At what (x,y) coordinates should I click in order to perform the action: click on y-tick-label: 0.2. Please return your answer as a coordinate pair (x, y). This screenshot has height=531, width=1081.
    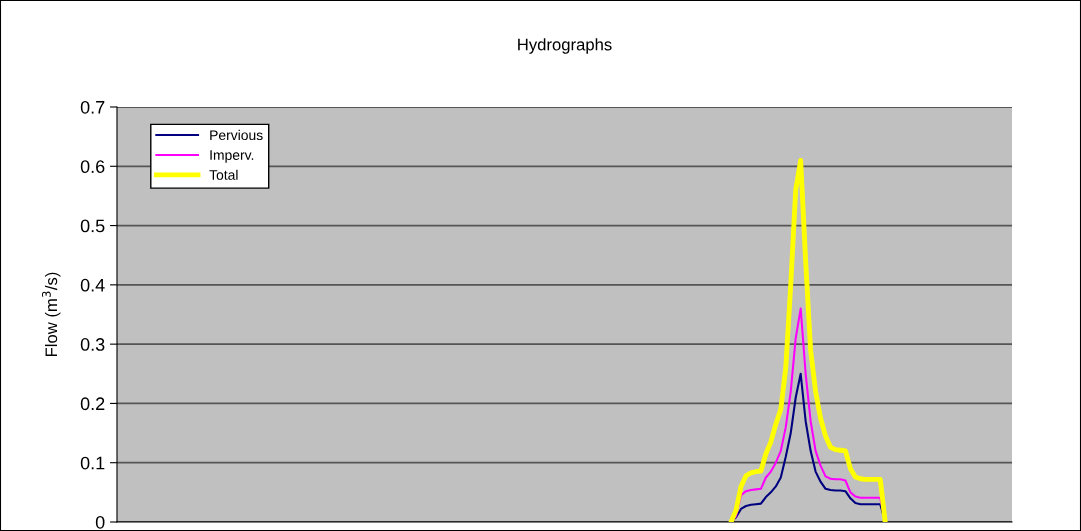
    Looking at the image, I should click on (92, 404).